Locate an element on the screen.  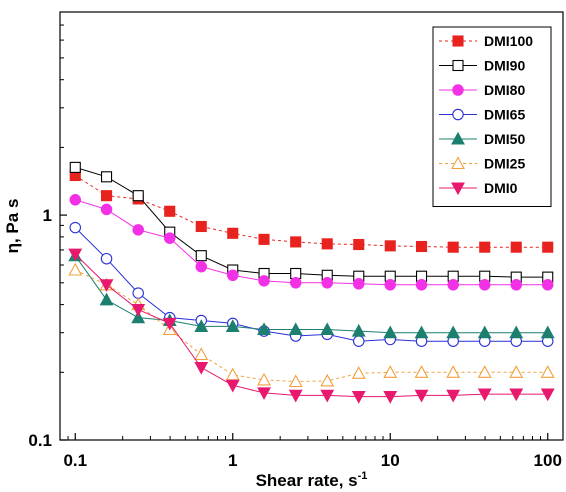
x-axis-title-exponent: -1 is located at coordinates (363, 476).